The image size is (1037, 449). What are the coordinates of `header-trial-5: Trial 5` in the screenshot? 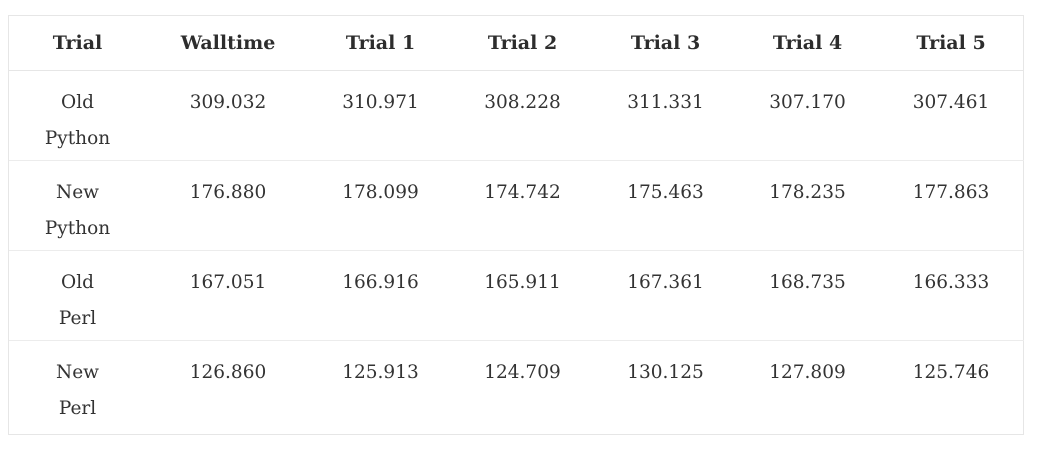 It's located at (951, 43).